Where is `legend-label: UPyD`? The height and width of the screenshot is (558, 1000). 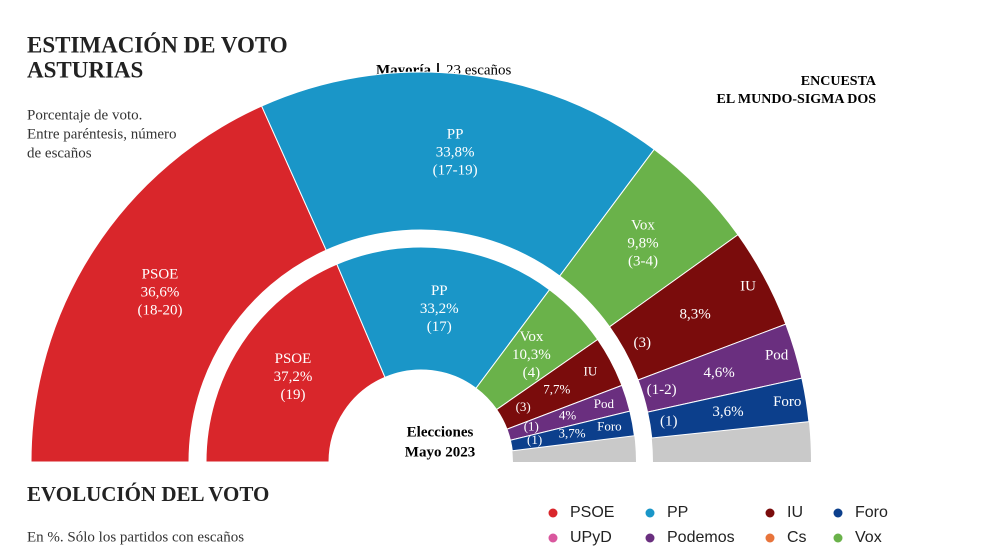
legend-label: UPyD is located at coordinates (591, 537).